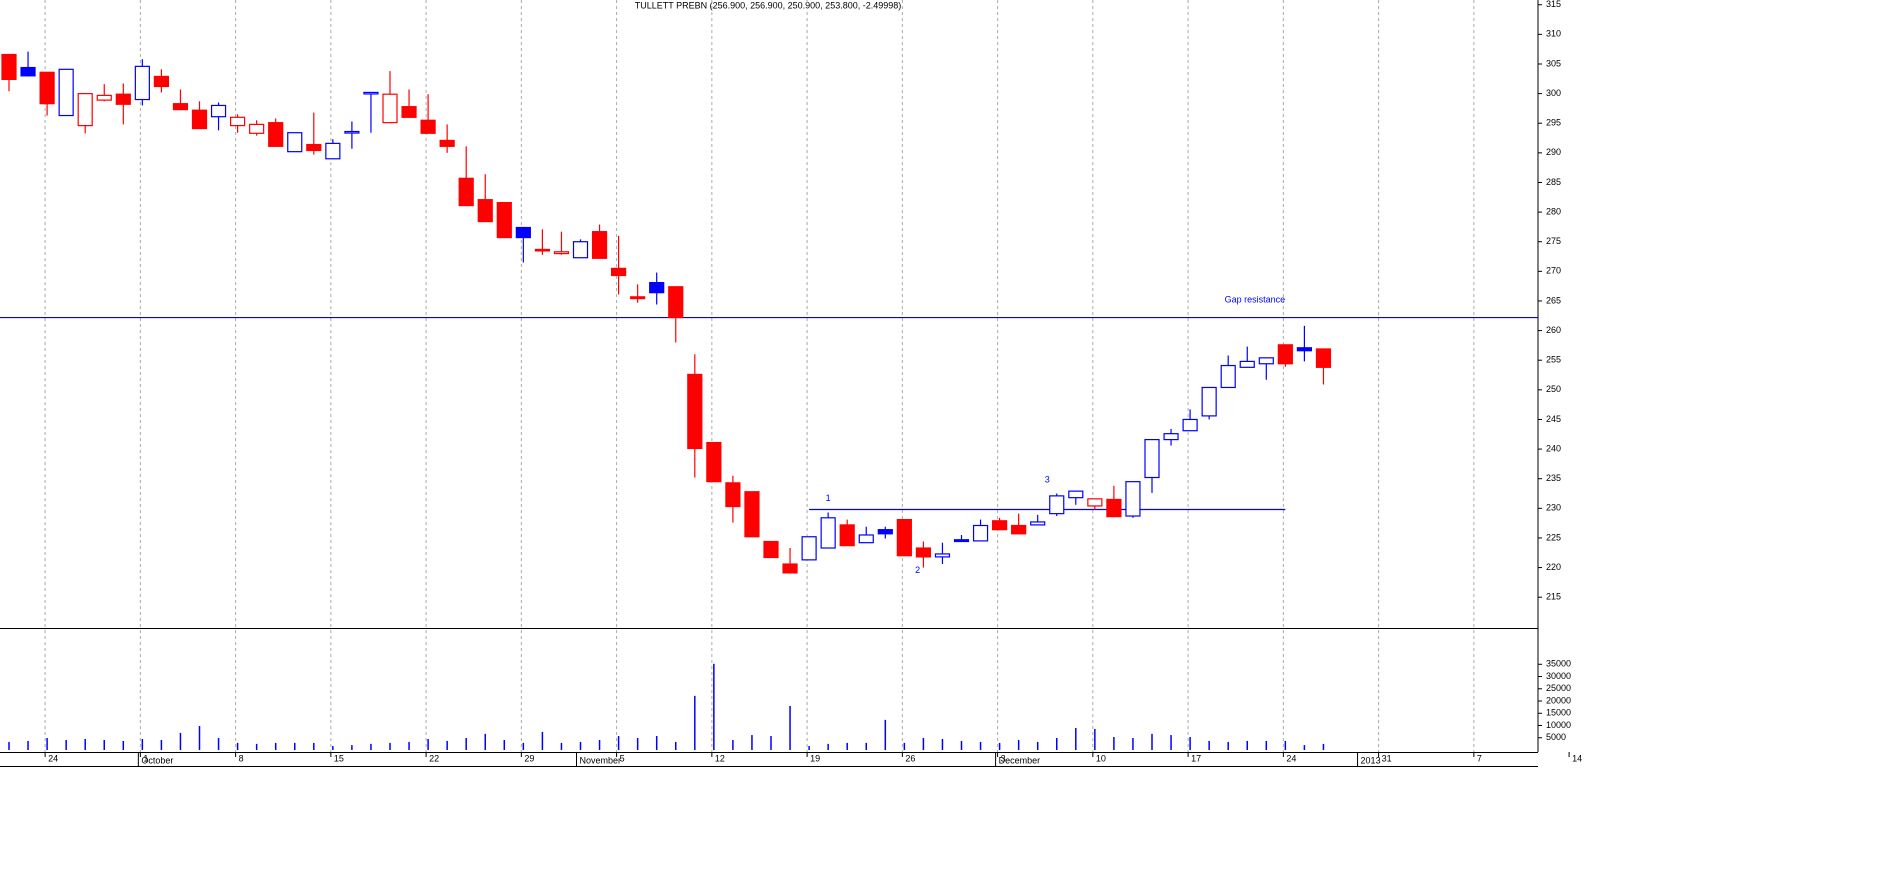 Image resolution: width=1883 pixels, height=885 pixels. Describe the element at coordinates (1553, 360) in the screenshot. I see `y-tick-label: 255` at that location.